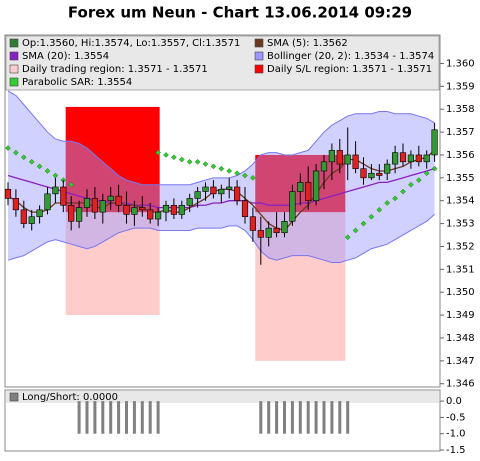  What do you see at coordinates (460, 155) in the screenshot?
I see `y-tick-label: 1.356` at bounding box center [460, 155].